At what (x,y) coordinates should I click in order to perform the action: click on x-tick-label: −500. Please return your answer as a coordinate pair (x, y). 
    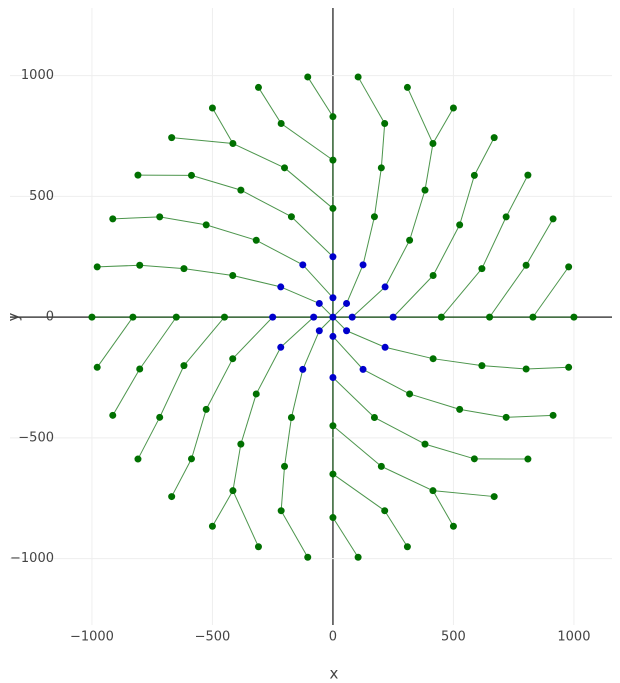
    Looking at the image, I should click on (213, 637).